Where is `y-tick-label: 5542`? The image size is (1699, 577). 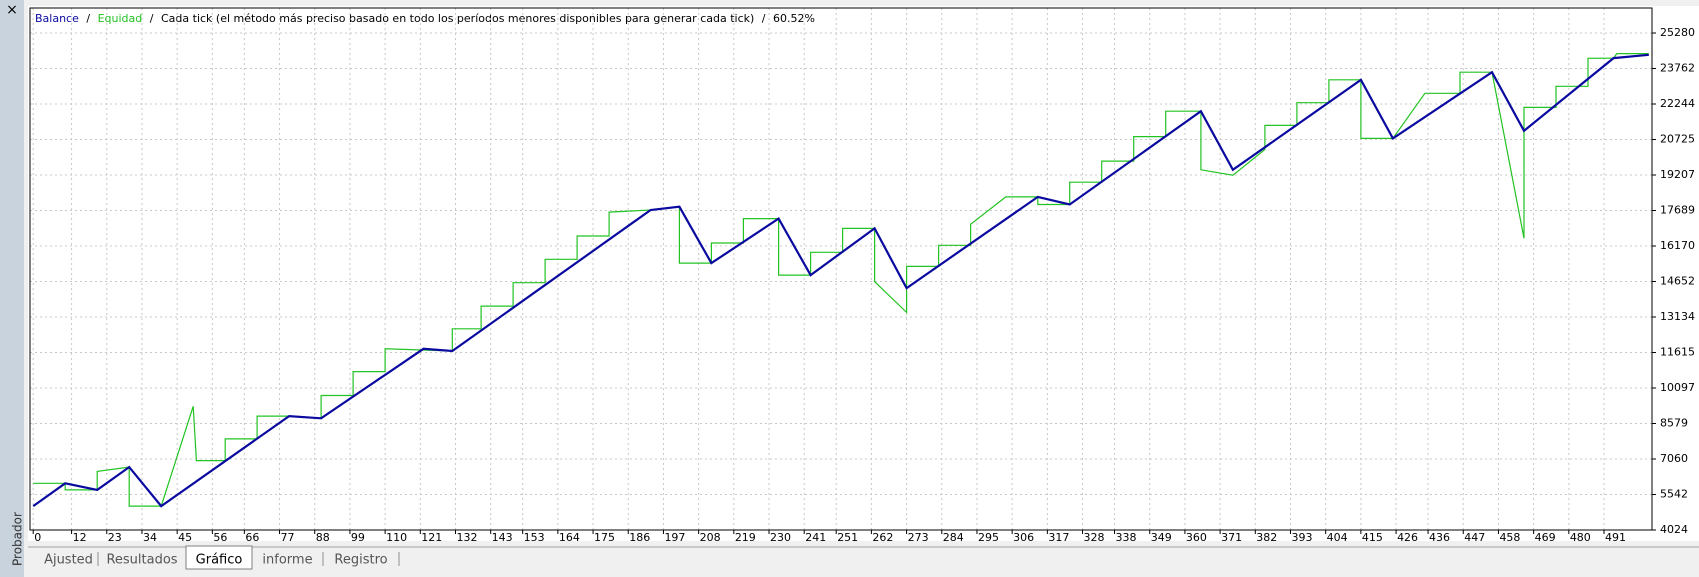 y-tick-label: 5542 is located at coordinates (1674, 494).